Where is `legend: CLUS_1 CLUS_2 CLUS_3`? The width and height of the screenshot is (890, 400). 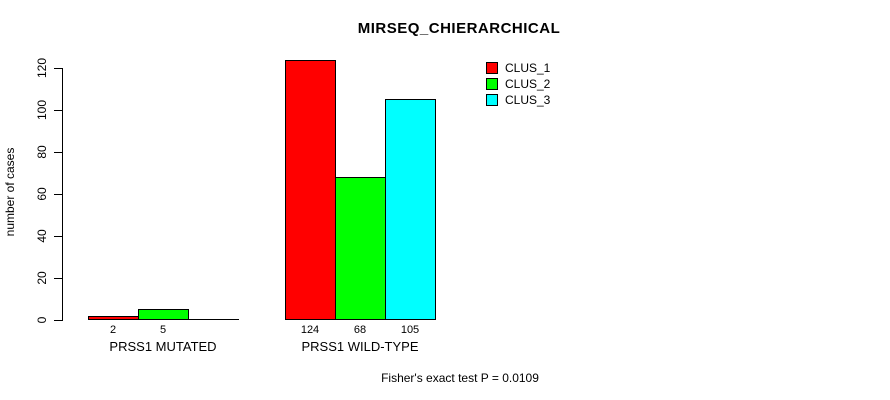 legend: CLUS_1 CLUS_2 CLUS_3 is located at coordinates (518, 86).